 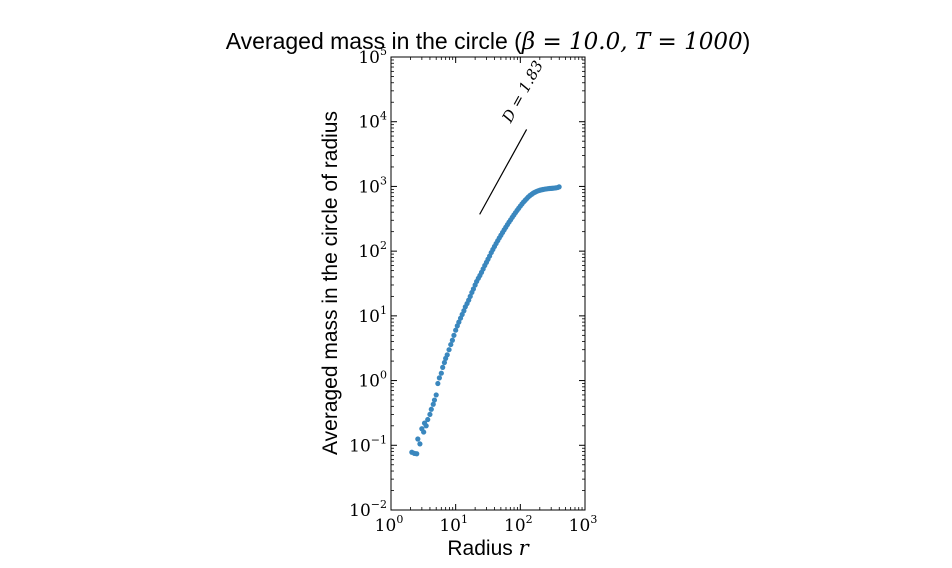 I want to click on x-tick-label: 10⁰, so click(x=389, y=524).